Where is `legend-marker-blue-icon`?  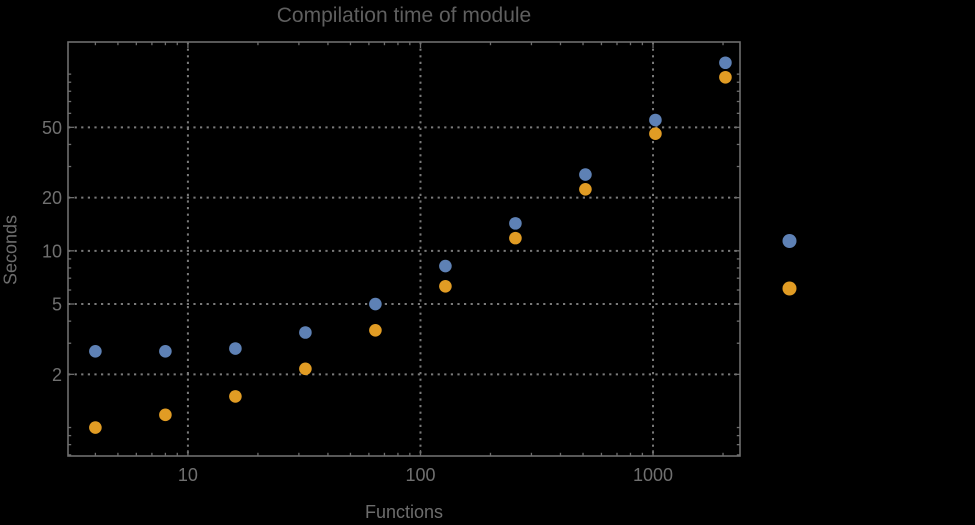 legend-marker-blue-icon is located at coordinates (789, 241).